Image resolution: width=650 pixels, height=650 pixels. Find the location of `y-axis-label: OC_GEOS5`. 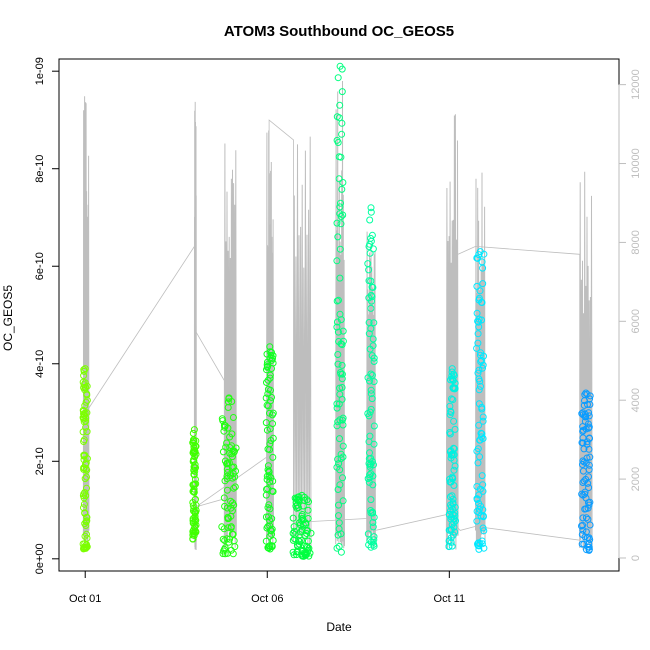

y-axis-label: OC_GEOS5 is located at coordinates (8, 318).